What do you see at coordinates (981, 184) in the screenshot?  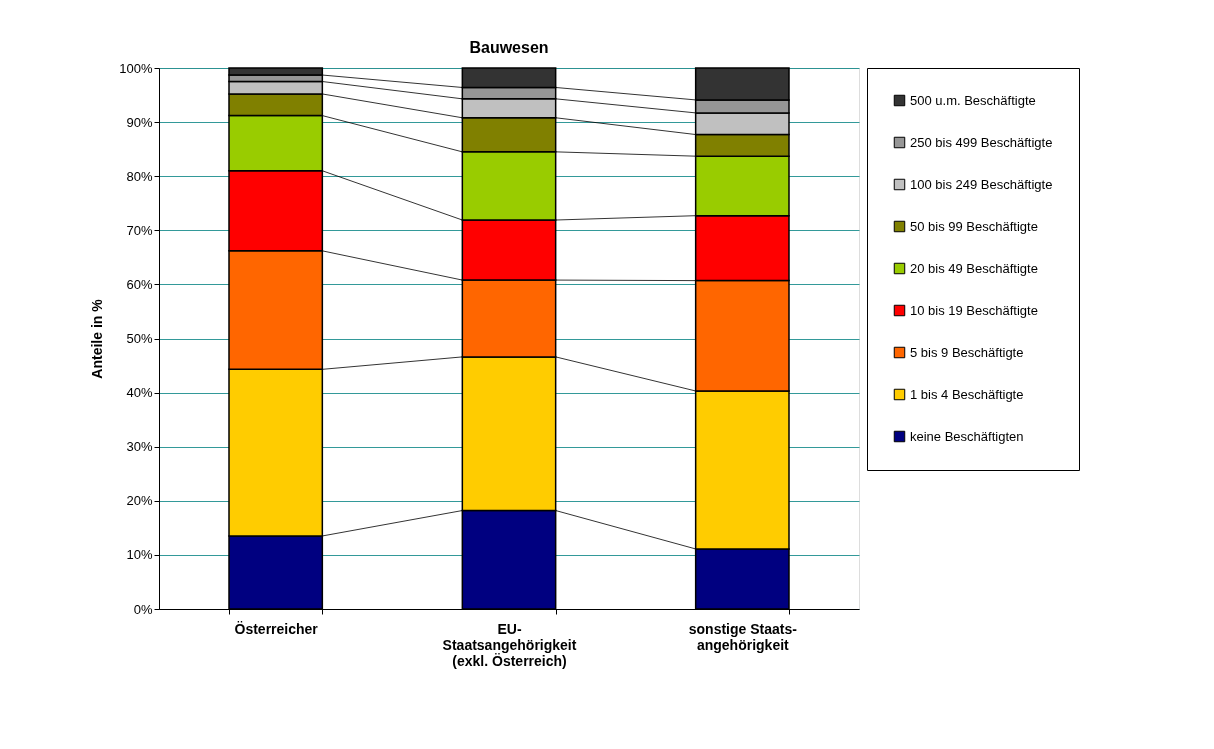 I see `legend-label: 100 bis 249 Beschäftigte` at bounding box center [981, 184].